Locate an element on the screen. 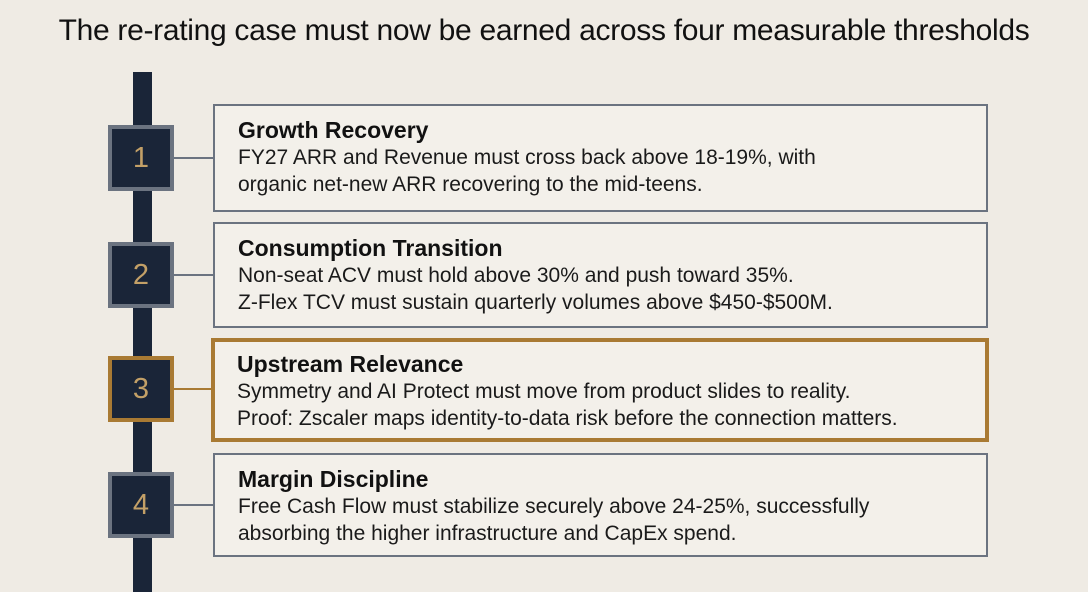 The height and width of the screenshot is (592, 1088). step-number-1: 1 is located at coordinates (141, 158).